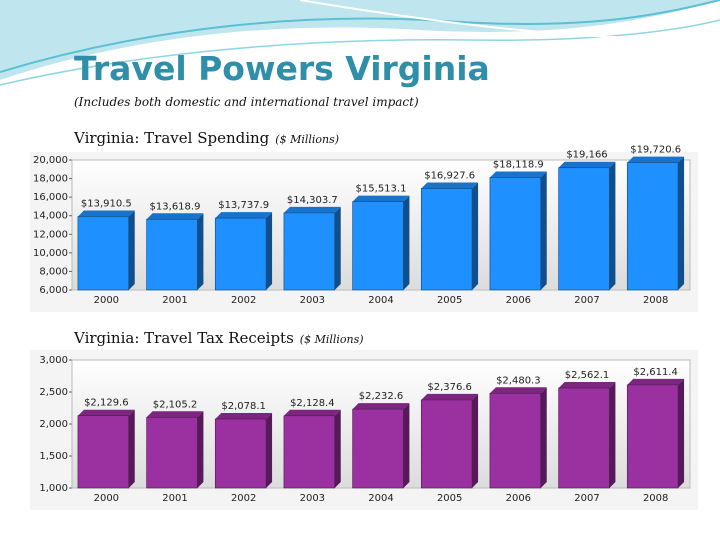 Image resolution: width=720 pixels, height=540 pixels. I want to click on y-tick-label: 1,000, so click(53, 488).